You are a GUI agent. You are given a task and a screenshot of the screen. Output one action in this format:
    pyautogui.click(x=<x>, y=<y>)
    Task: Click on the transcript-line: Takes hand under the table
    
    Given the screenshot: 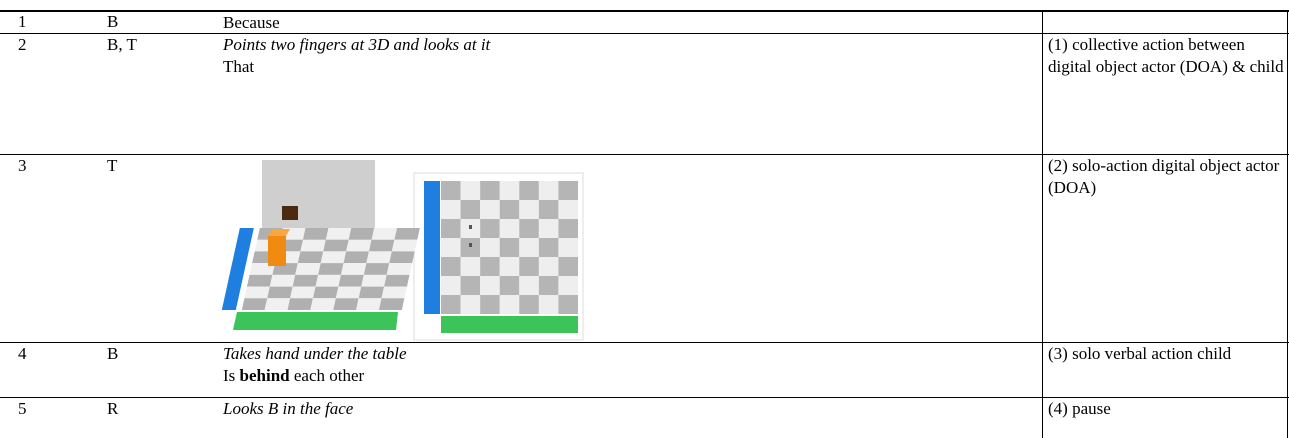 What is the action you would take?
    pyautogui.click(x=315, y=354)
    